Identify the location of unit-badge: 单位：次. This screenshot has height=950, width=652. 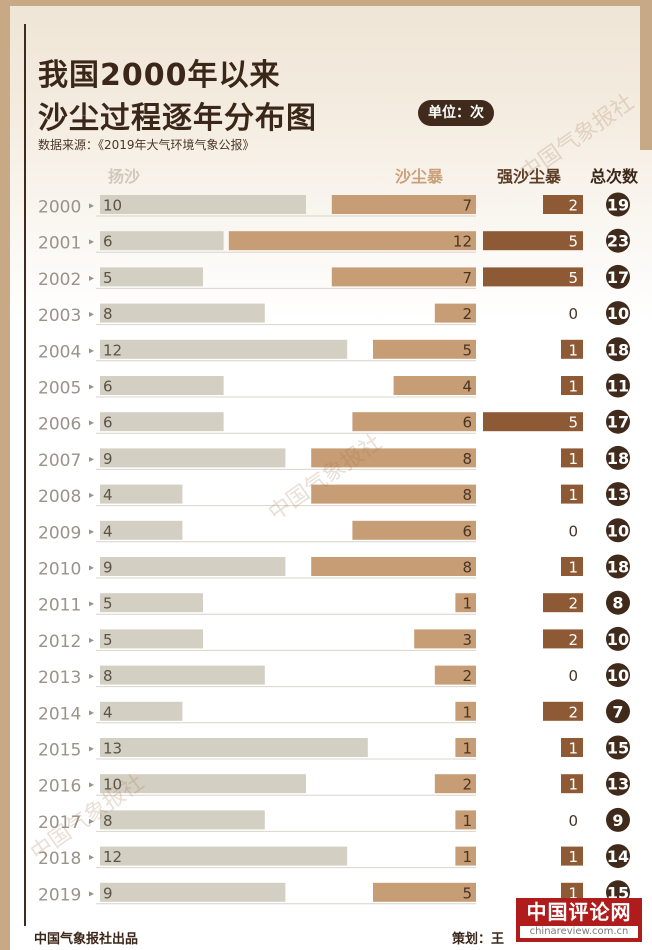
(456, 113).